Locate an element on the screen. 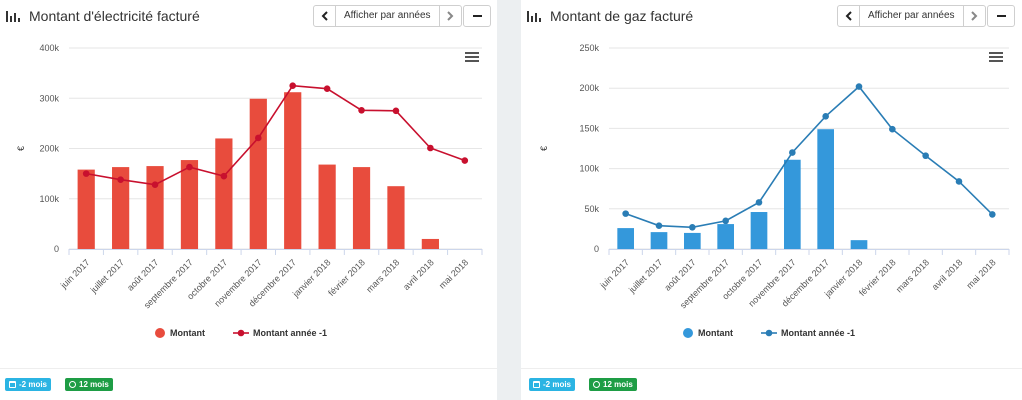  period-navigator: Afficher par années is located at coordinates (911, 16).